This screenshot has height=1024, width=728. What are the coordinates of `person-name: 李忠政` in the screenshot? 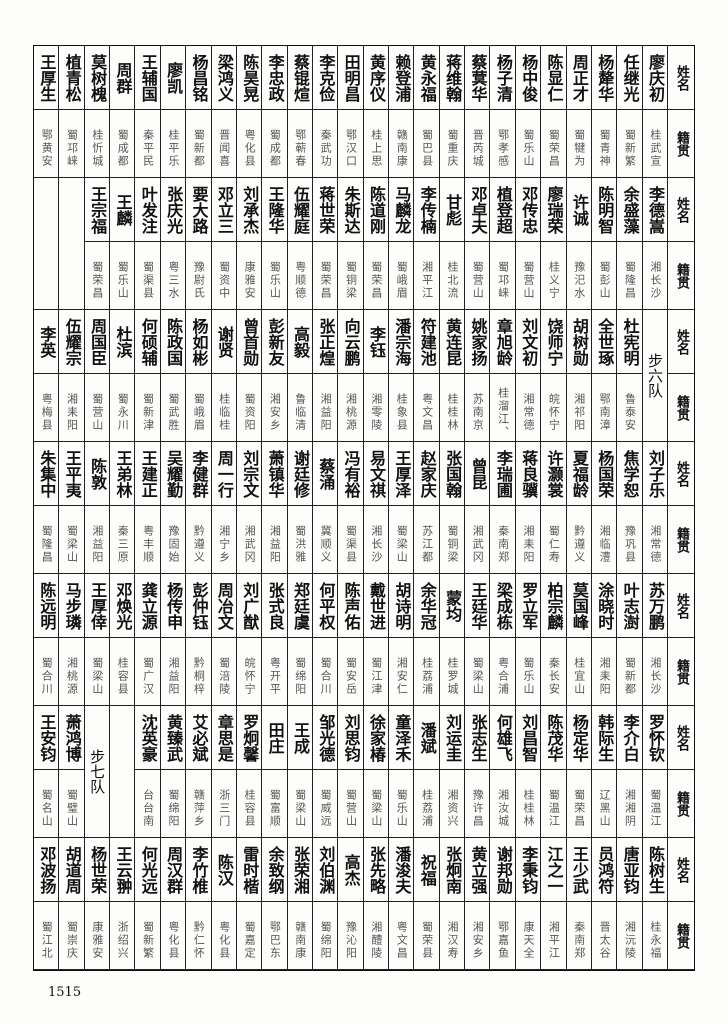 It's located at (275, 78).